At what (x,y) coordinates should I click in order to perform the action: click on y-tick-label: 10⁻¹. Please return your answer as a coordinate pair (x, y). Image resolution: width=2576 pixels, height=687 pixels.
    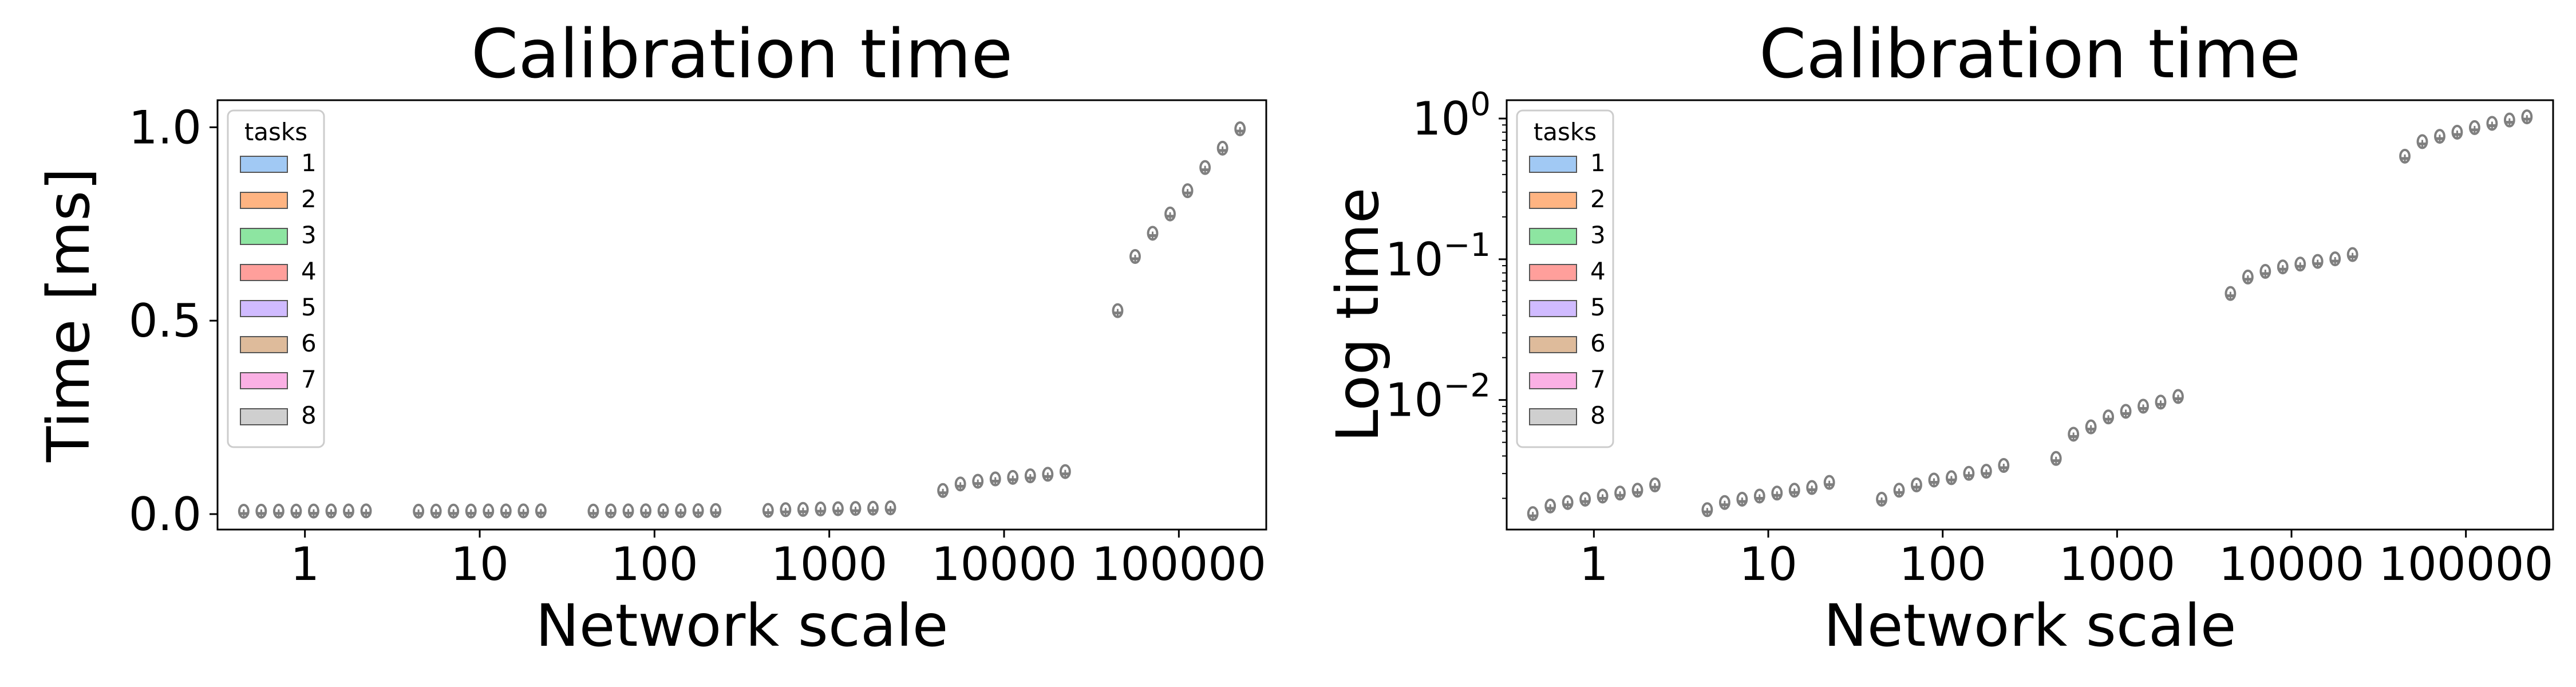
    Looking at the image, I should click on (1438, 256).